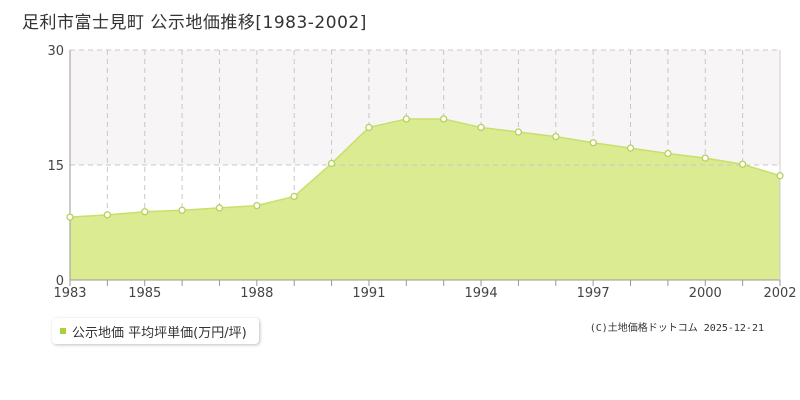 The image size is (800, 400). What do you see at coordinates (481, 293) in the screenshot?
I see `x-tick-label: 1994` at bounding box center [481, 293].